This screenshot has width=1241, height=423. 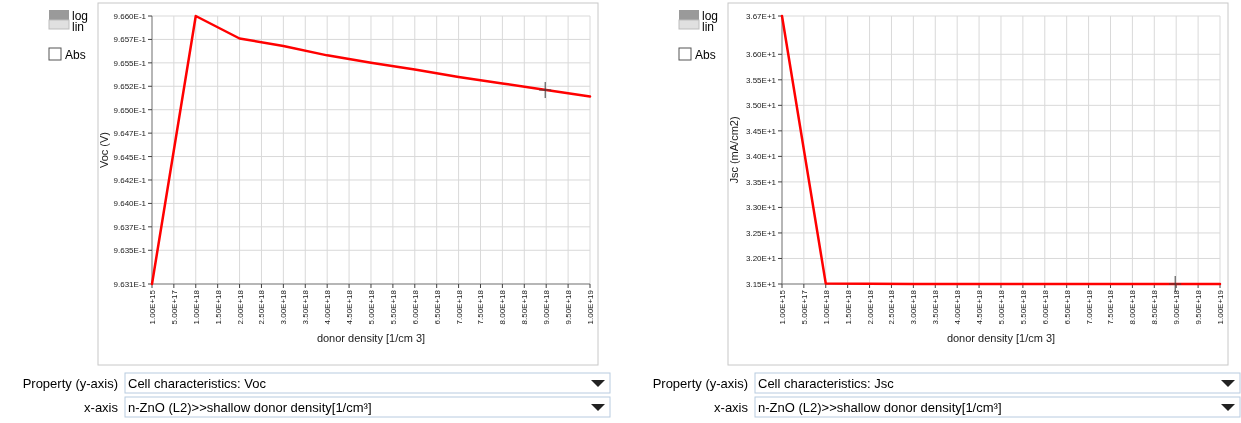 I want to click on y-tick-label: 9.650E-1, so click(x=130, y=110).